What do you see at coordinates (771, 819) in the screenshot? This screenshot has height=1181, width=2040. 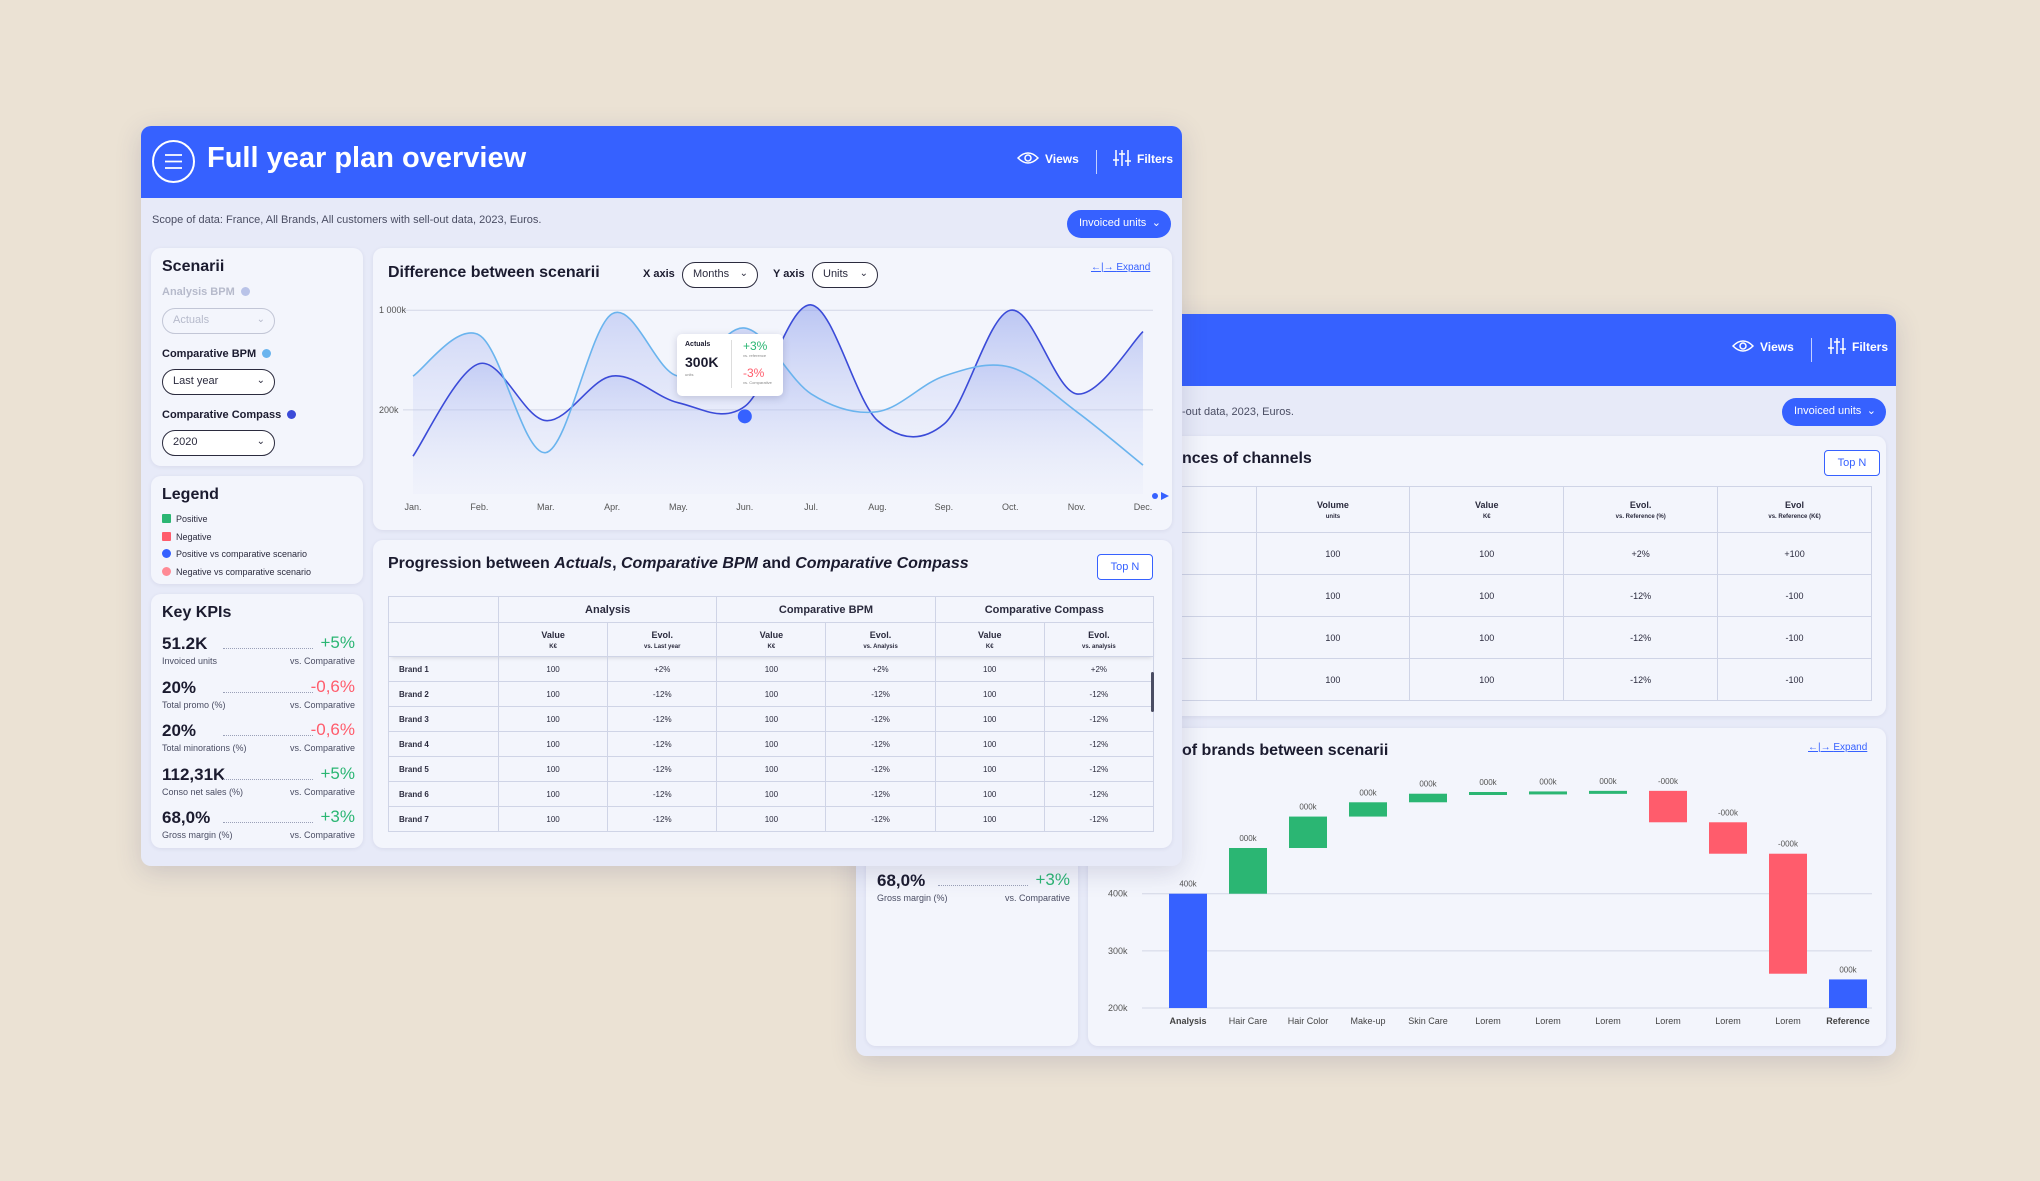 I see `table-row: Brand 7 100 -12% 100 -12% 100 -12%` at bounding box center [771, 819].